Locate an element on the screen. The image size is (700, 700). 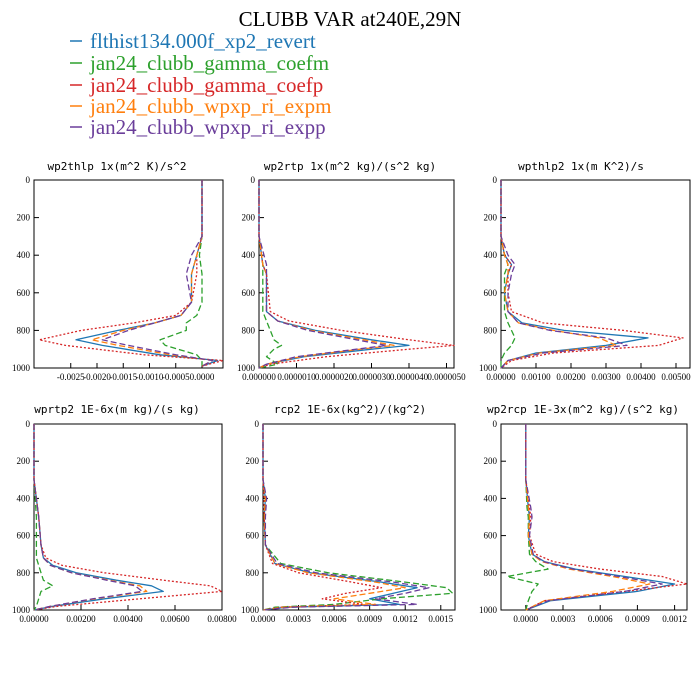
panel-title-wp2thlp: wp2thlp 1x(m^2 K)/s^2 is located at coordinates (116, 166).